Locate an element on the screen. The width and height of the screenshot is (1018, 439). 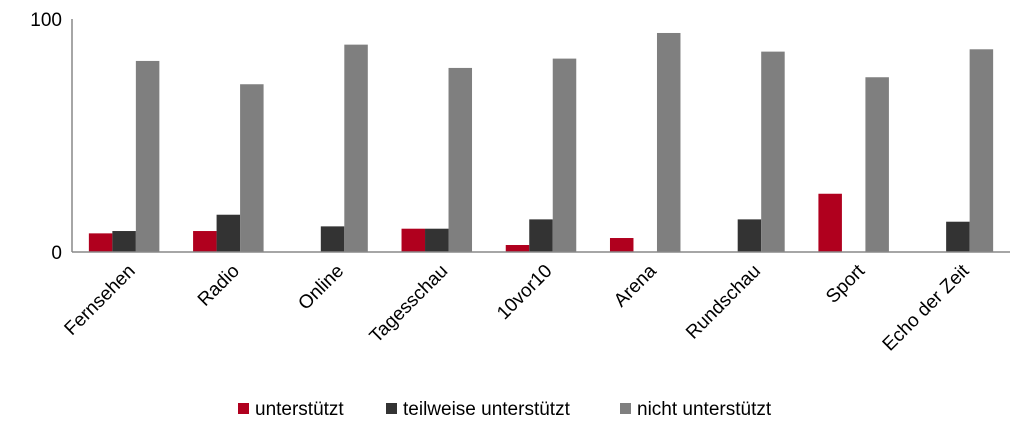
legend-label-1: teilweise unterstützt is located at coordinates (487, 409).